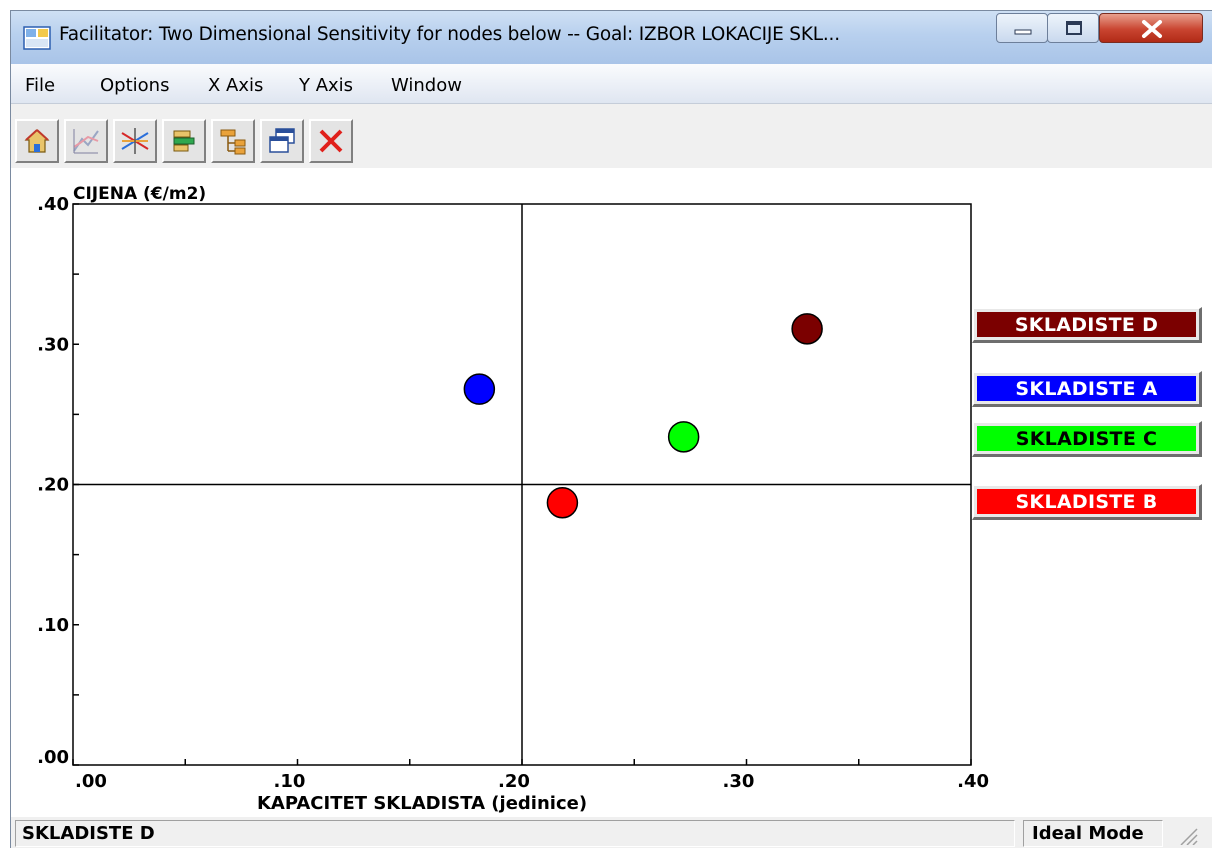 This screenshot has height=848, width=1212. I want to click on legend-label: SKLADISTE D, so click(1086, 324).